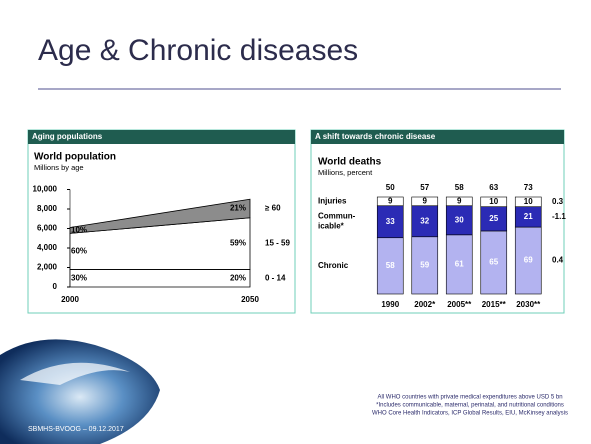 The height and width of the screenshot is (444, 591). I want to click on share-label: 30%, so click(79, 277).